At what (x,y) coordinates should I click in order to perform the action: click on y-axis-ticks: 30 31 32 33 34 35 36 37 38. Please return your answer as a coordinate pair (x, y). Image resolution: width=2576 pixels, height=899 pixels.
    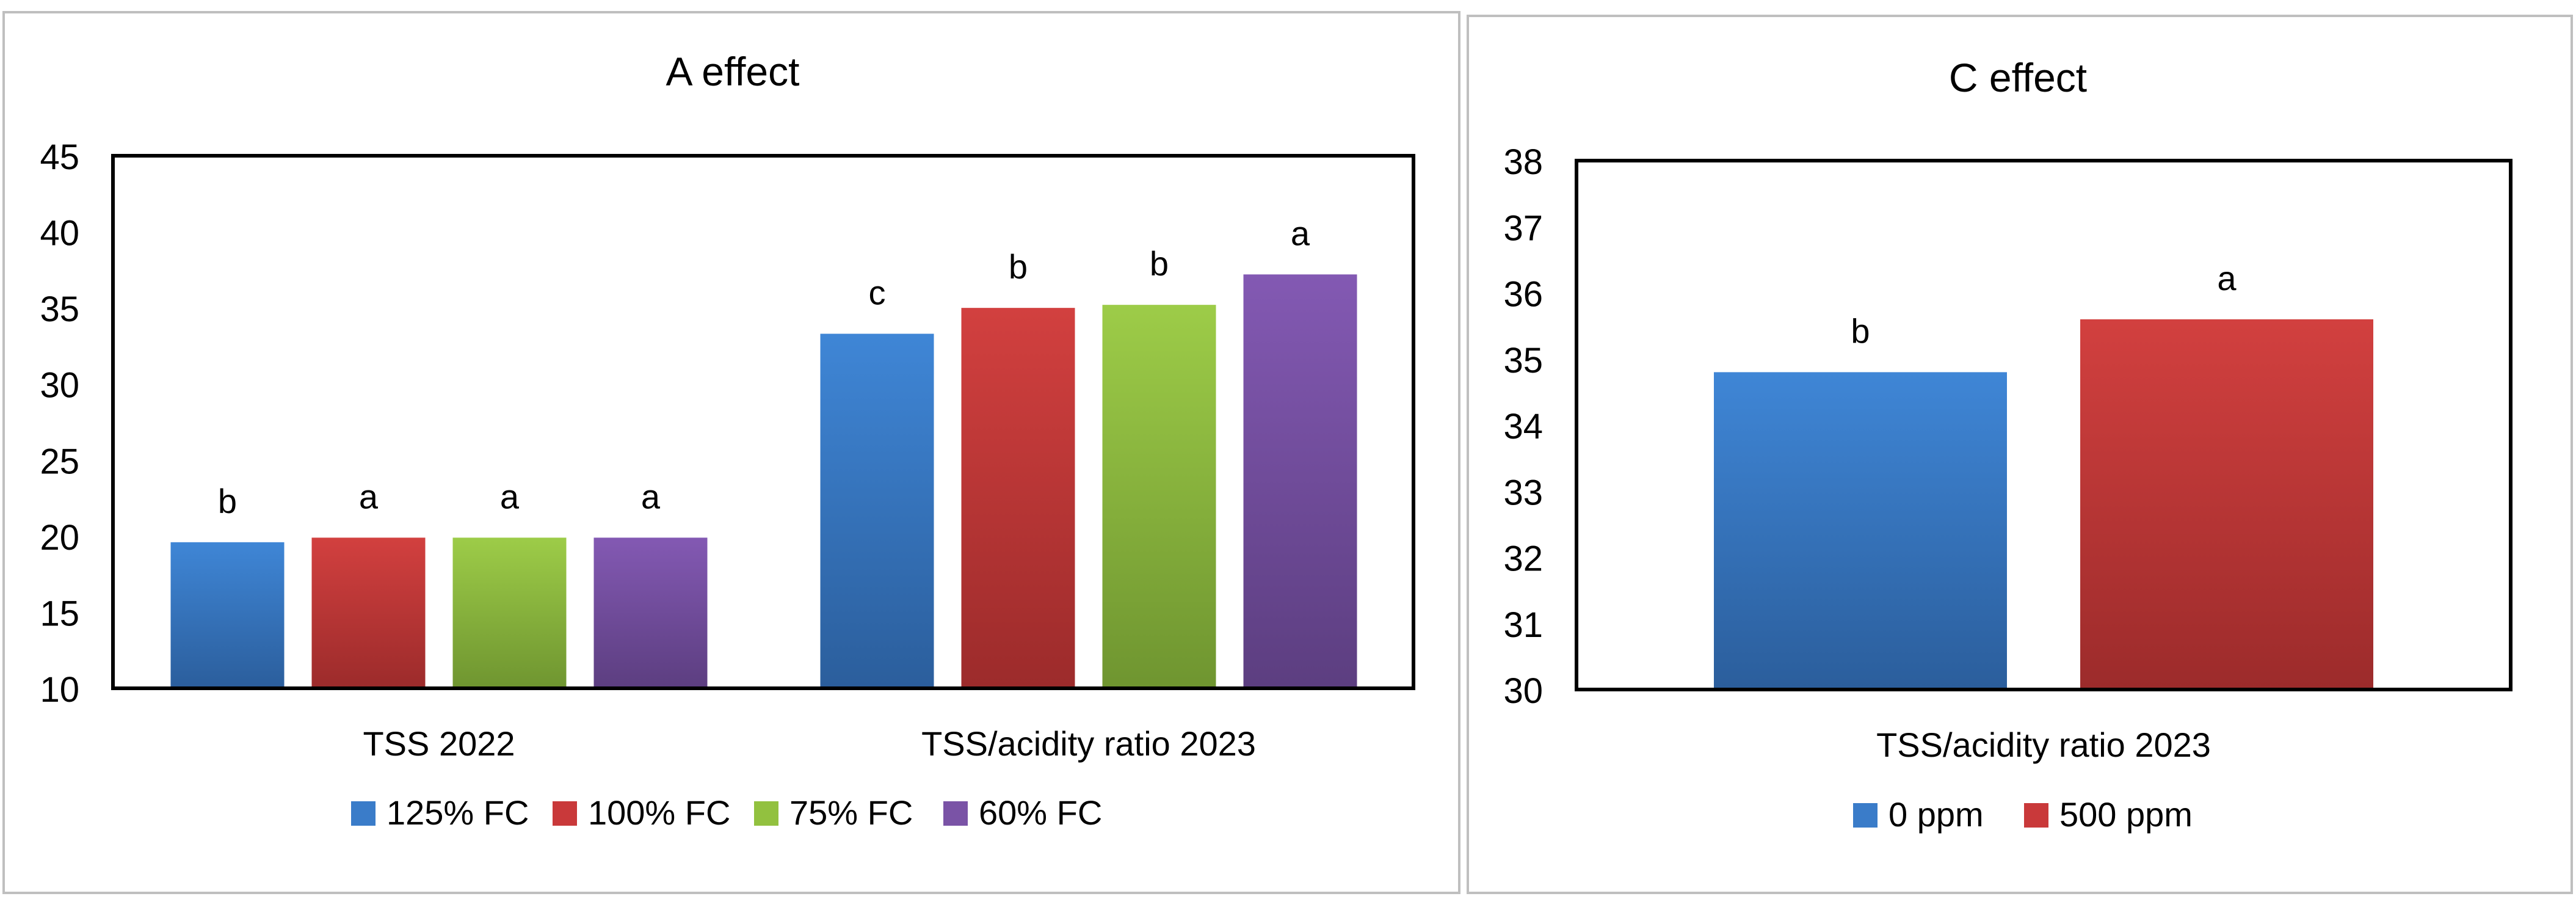
    Looking at the image, I should click on (1523, 426).